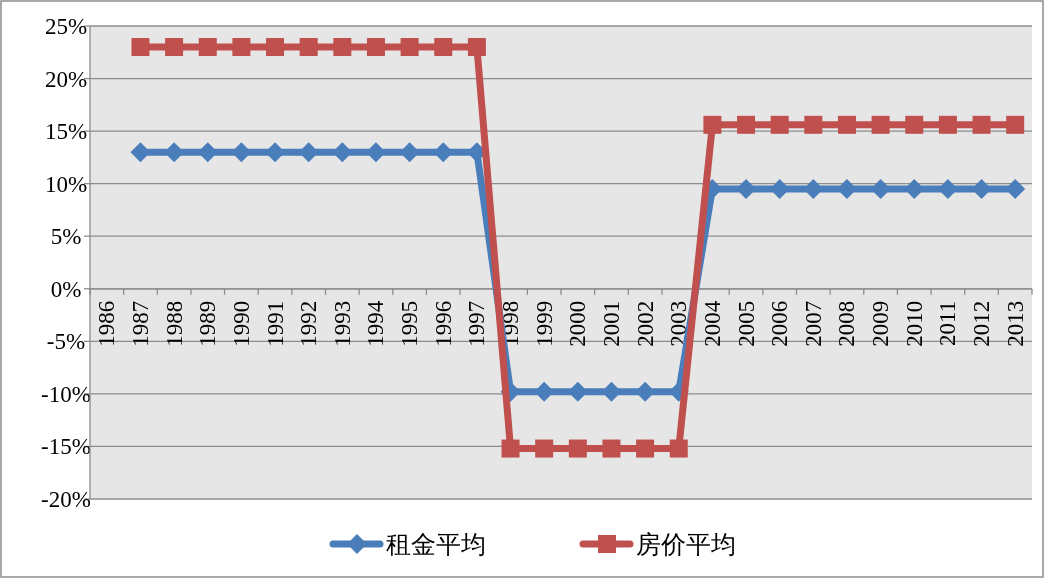  Describe the element at coordinates (410, 323) in the screenshot. I see `x-tick-label: 1995` at that location.